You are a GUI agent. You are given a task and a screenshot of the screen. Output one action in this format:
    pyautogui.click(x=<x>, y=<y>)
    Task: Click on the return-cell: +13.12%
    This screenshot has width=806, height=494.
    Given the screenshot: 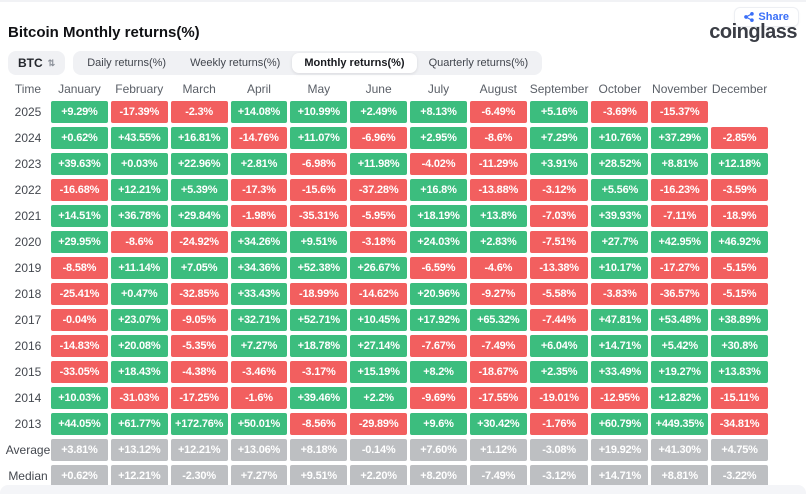 What is the action you would take?
    pyautogui.click(x=139, y=450)
    